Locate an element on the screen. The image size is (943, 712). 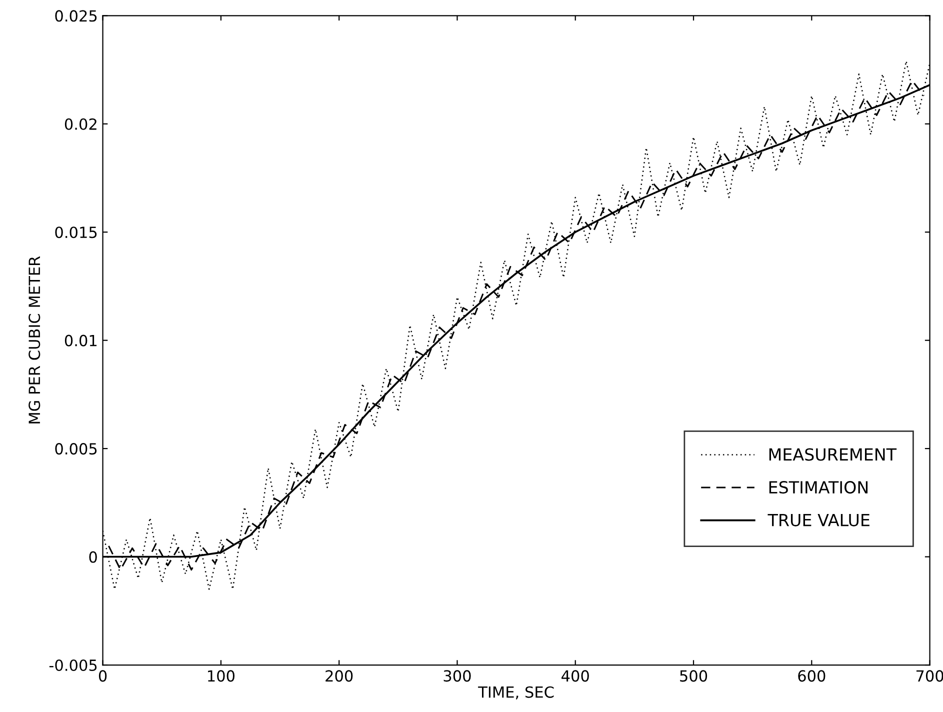
x-tick-label: 700 is located at coordinates (929, 676).